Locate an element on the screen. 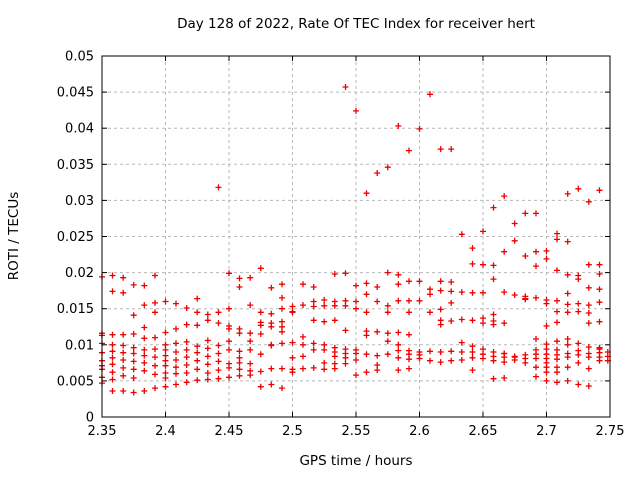  y-tick-label: 0.03 is located at coordinates (79, 201).